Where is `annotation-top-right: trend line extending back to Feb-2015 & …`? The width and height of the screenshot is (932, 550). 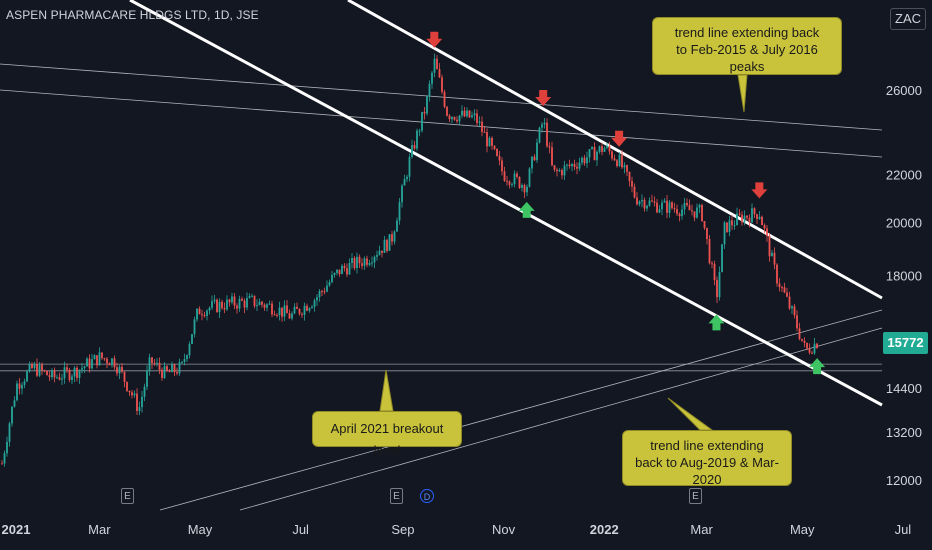 annotation-top-right: trend line extending back to Feb-2015 & … is located at coordinates (747, 46).